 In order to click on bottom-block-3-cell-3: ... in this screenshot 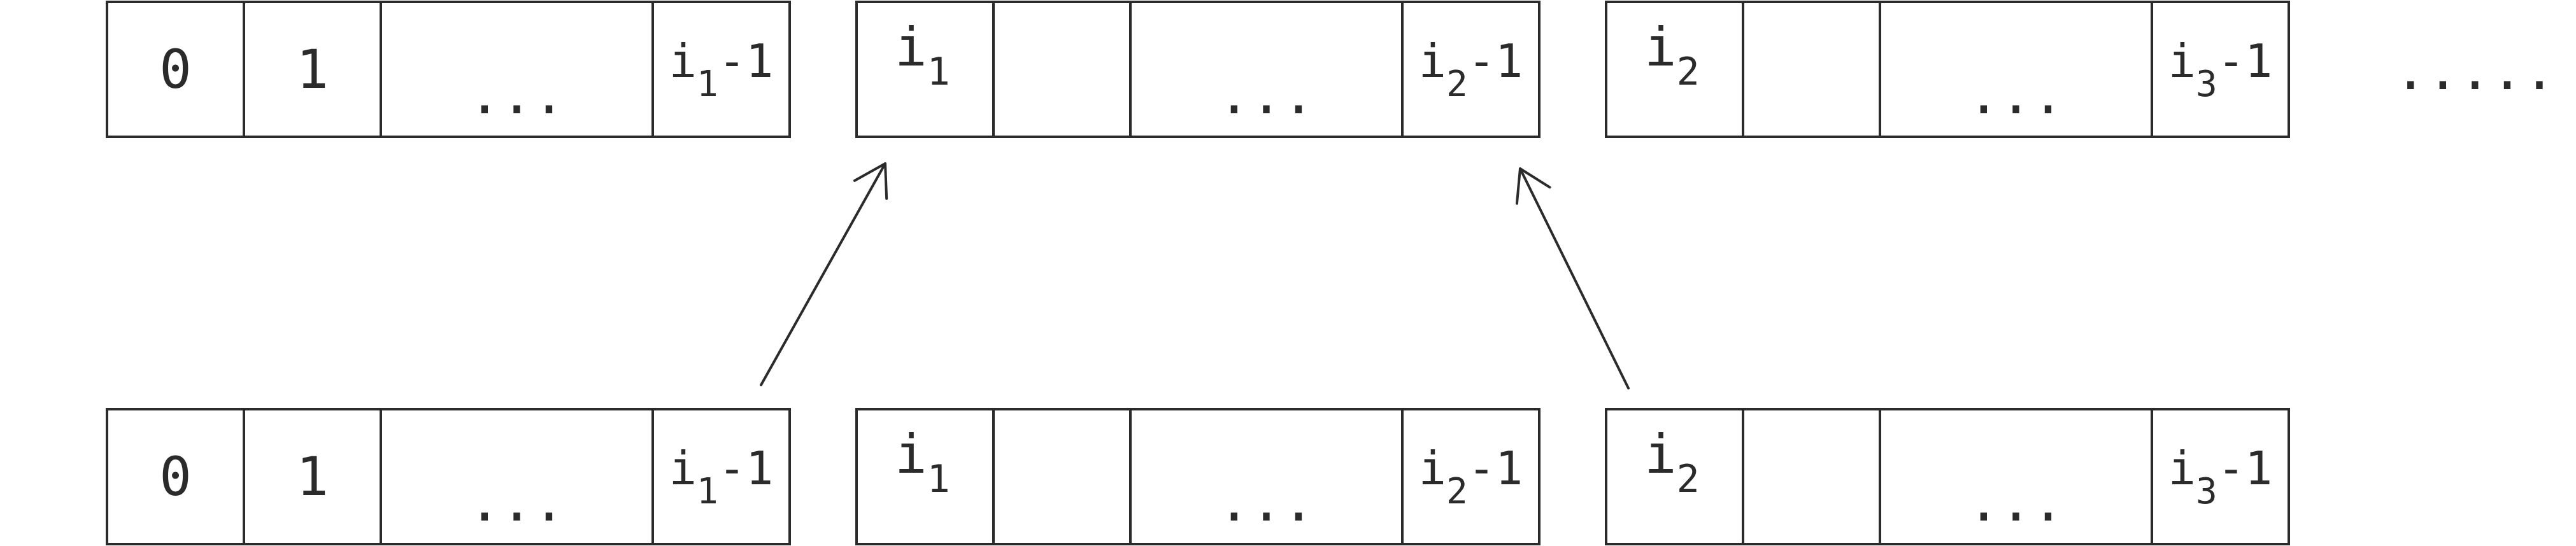, I will do `click(2016, 476)`.